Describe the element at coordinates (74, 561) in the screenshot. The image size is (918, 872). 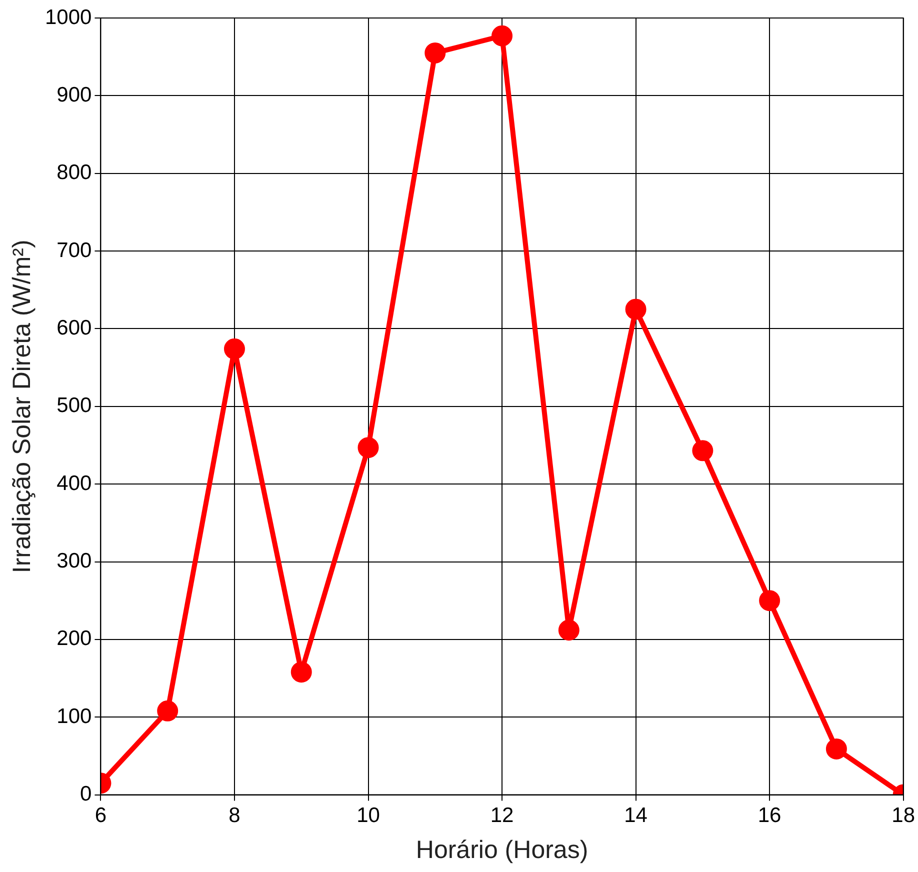
I see `y-tick-label: 300` at that location.